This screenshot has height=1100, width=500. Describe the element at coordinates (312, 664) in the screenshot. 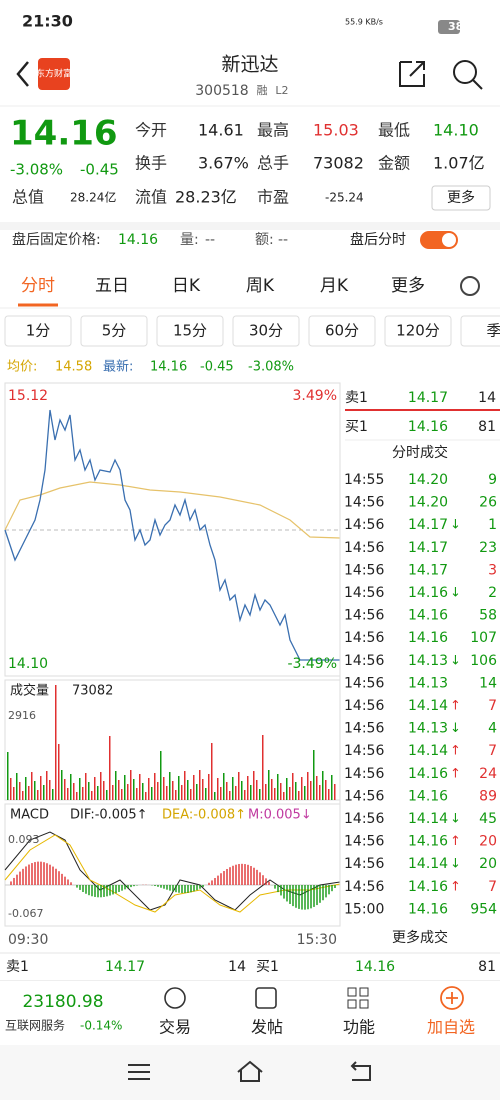

I see `y-bottom-pct: -3.49%` at that location.